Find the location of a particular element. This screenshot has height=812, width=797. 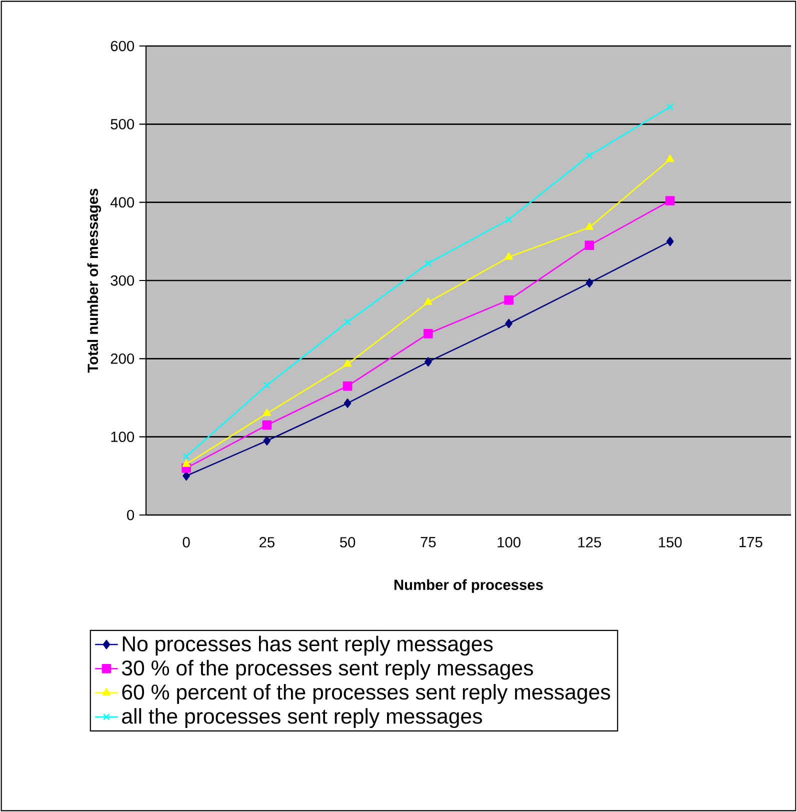

x-tick-label: 25 is located at coordinates (267, 542).